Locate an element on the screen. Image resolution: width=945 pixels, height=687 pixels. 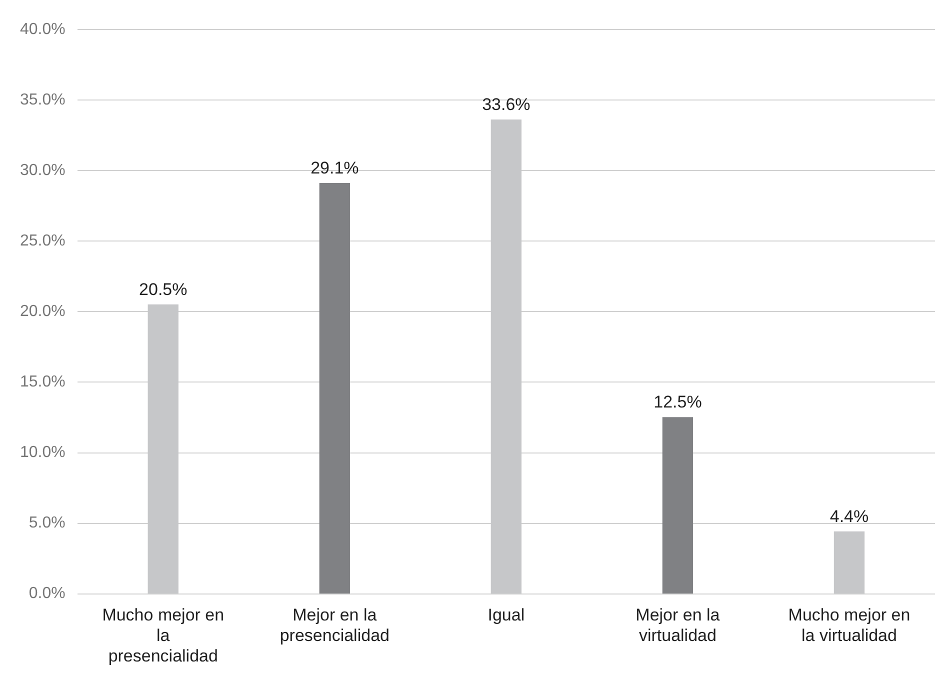
y-tick-label: 35.0% is located at coordinates (43, 100).